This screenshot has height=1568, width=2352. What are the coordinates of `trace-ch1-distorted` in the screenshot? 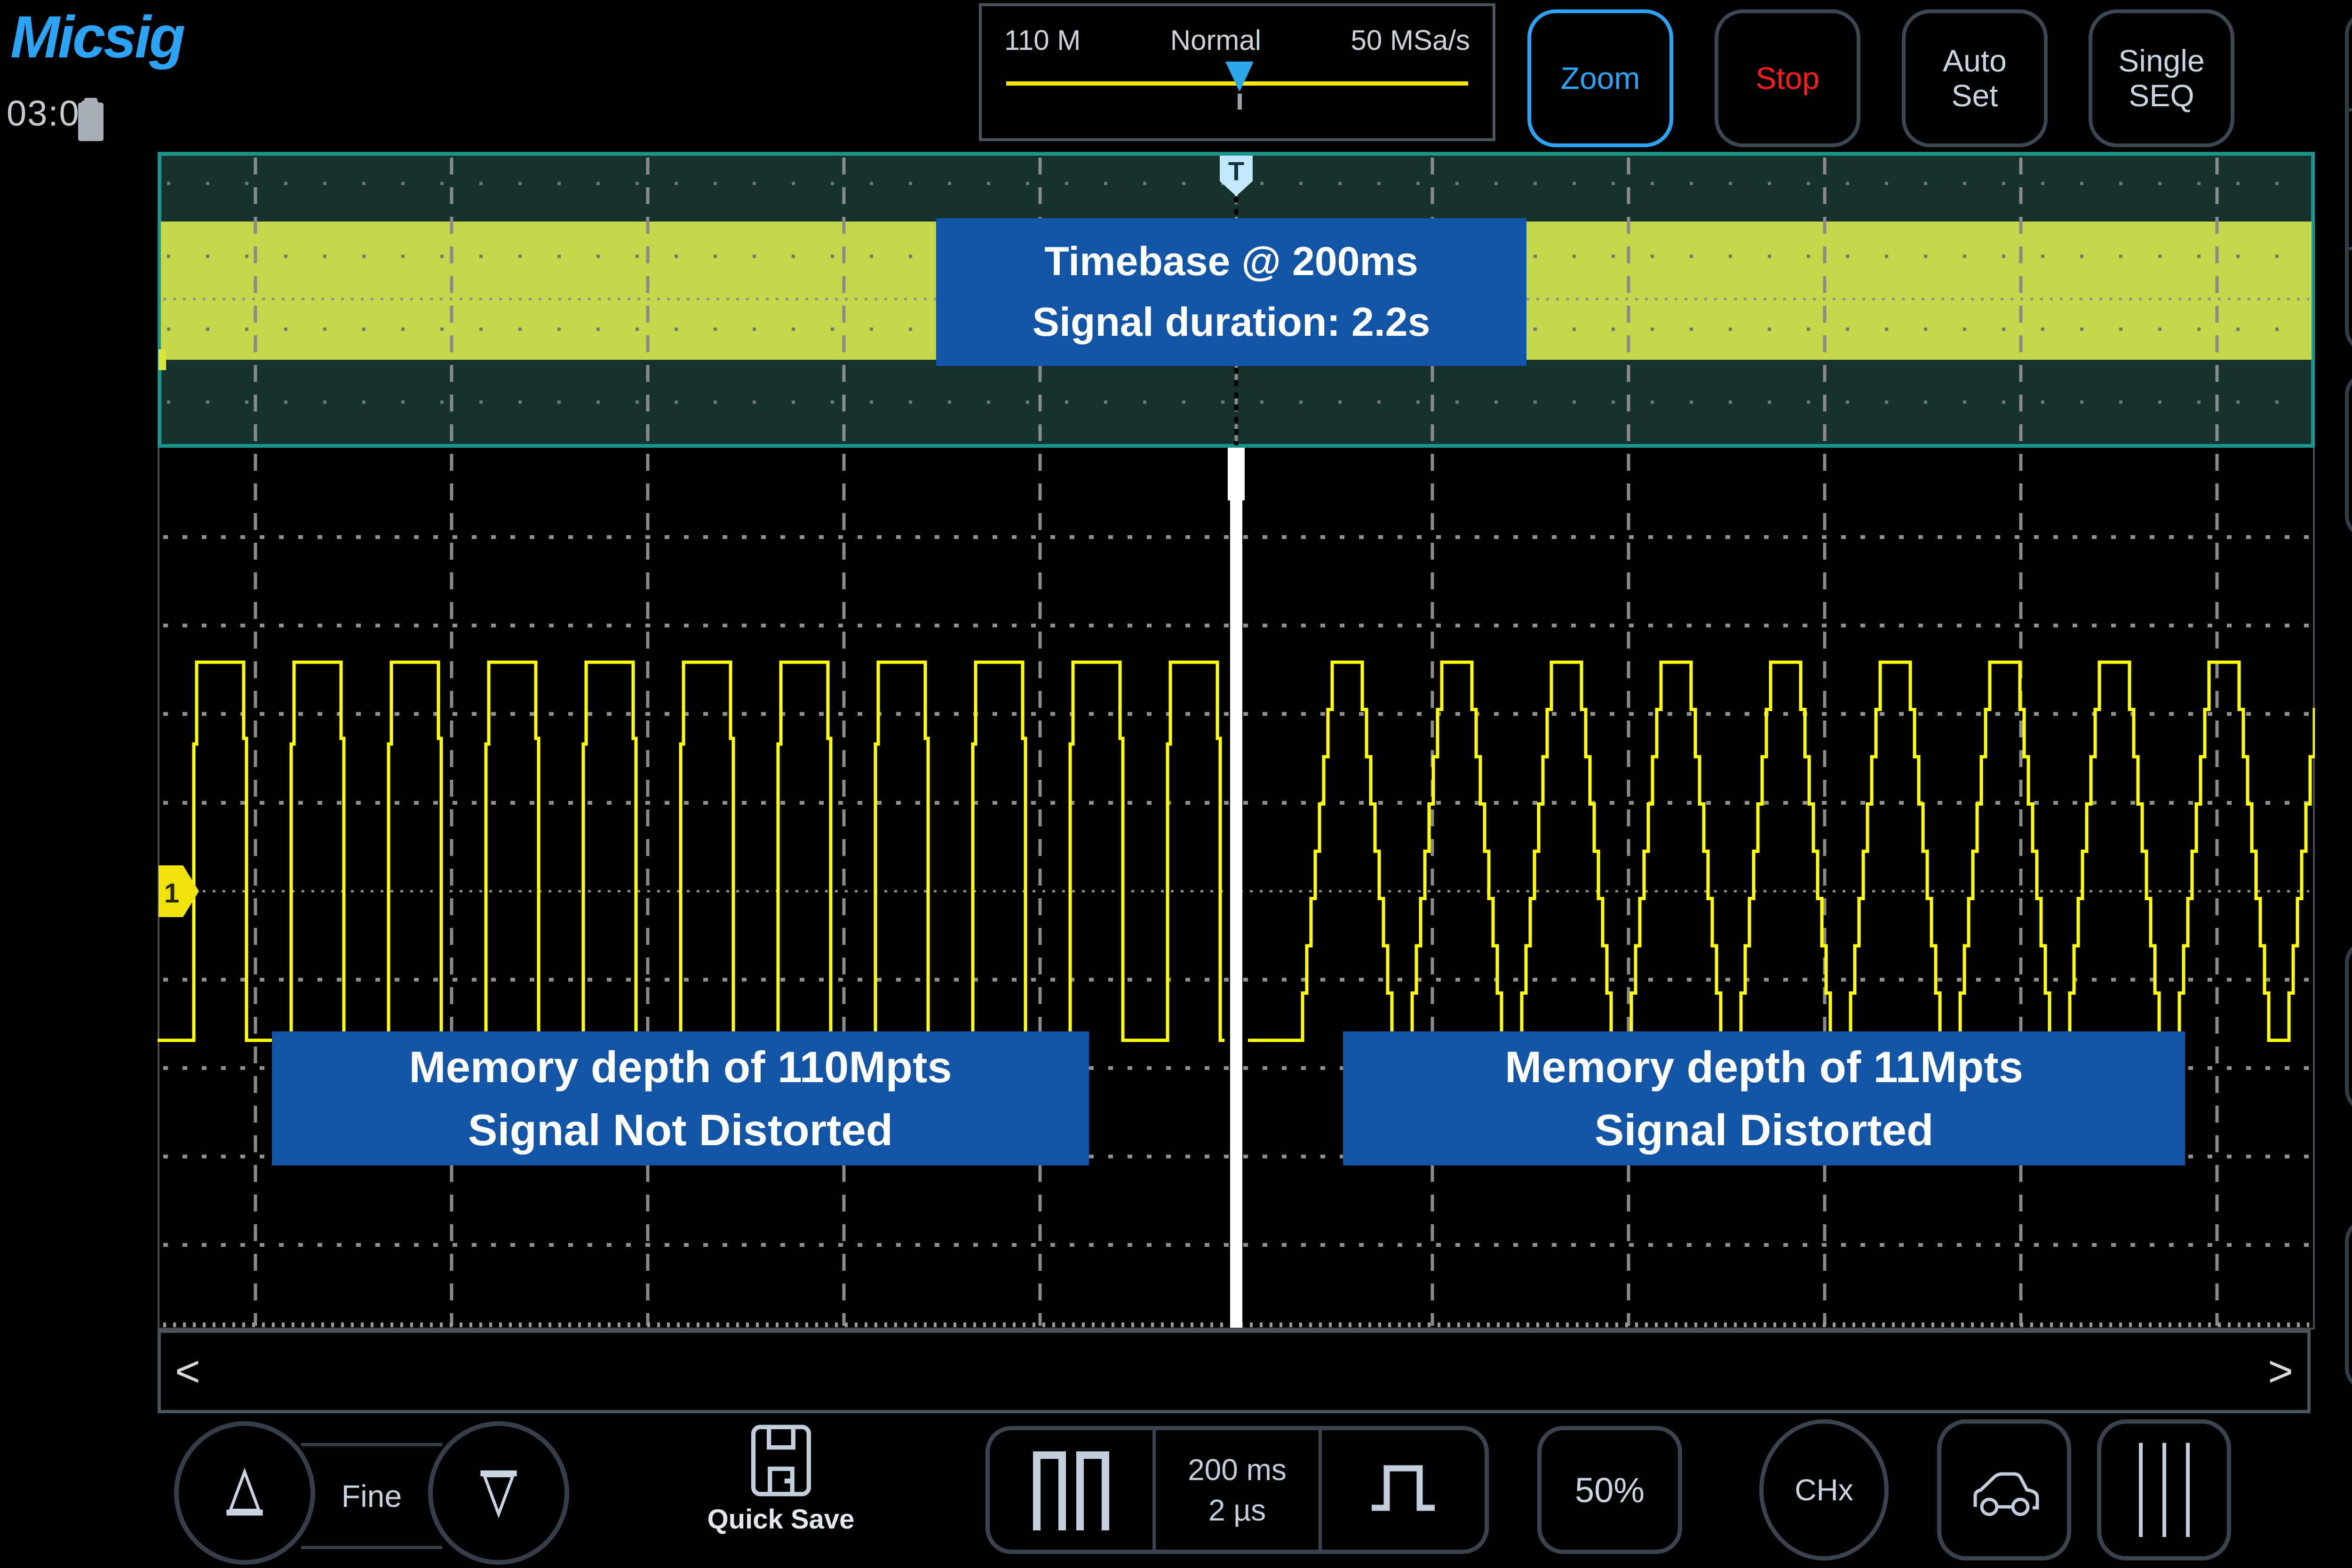 It's located at (1781, 851).